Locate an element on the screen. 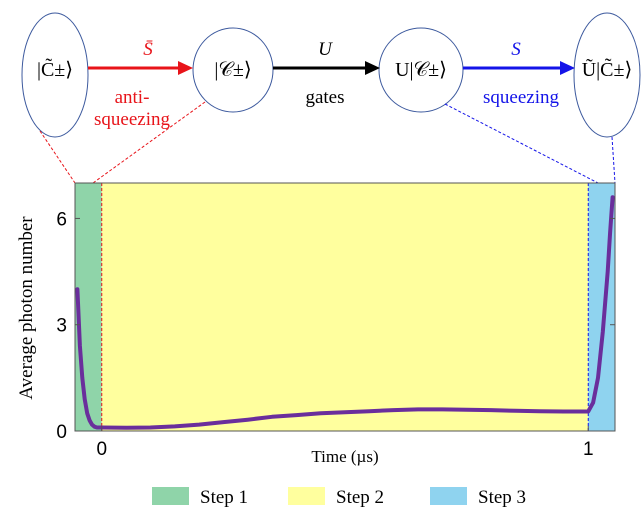 This screenshot has width=641, height=510. legend: Step 1 Step 2 Step 3 is located at coordinates (339, 497).